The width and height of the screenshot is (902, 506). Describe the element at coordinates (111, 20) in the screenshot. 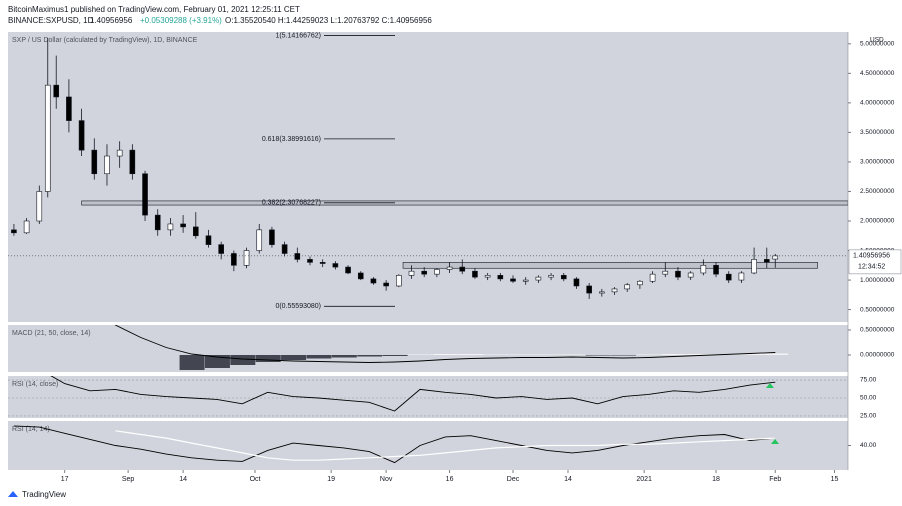

I see `last: 1.40956956` at that location.